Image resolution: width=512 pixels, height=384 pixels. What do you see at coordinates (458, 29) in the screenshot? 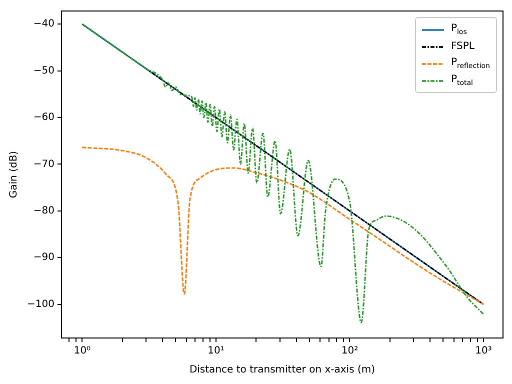
I see `legend-label: P$_{los}$` at bounding box center [458, 29].